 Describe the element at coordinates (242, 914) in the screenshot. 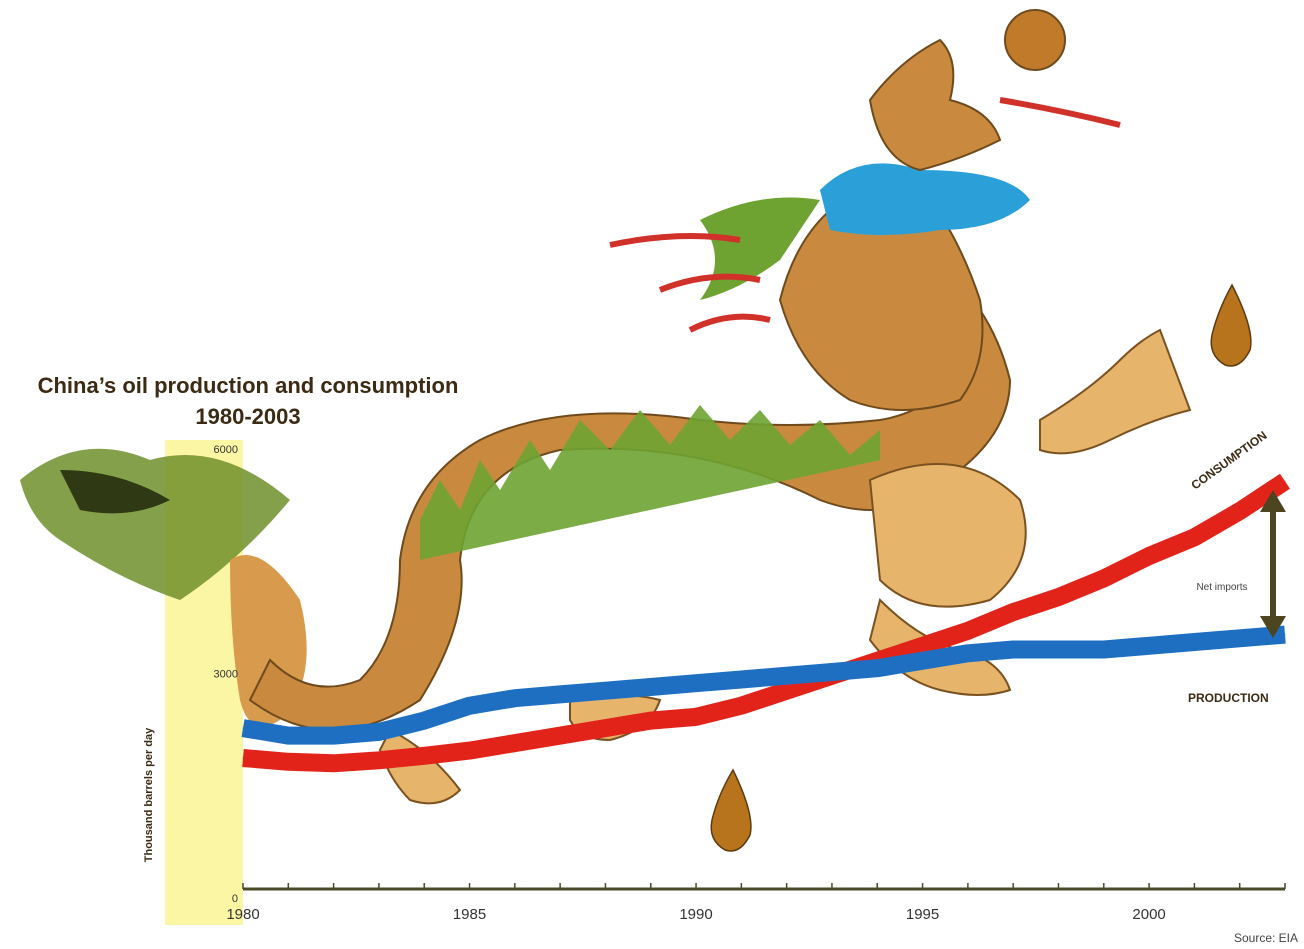

I see `x-tick-label: 1980` at that location.